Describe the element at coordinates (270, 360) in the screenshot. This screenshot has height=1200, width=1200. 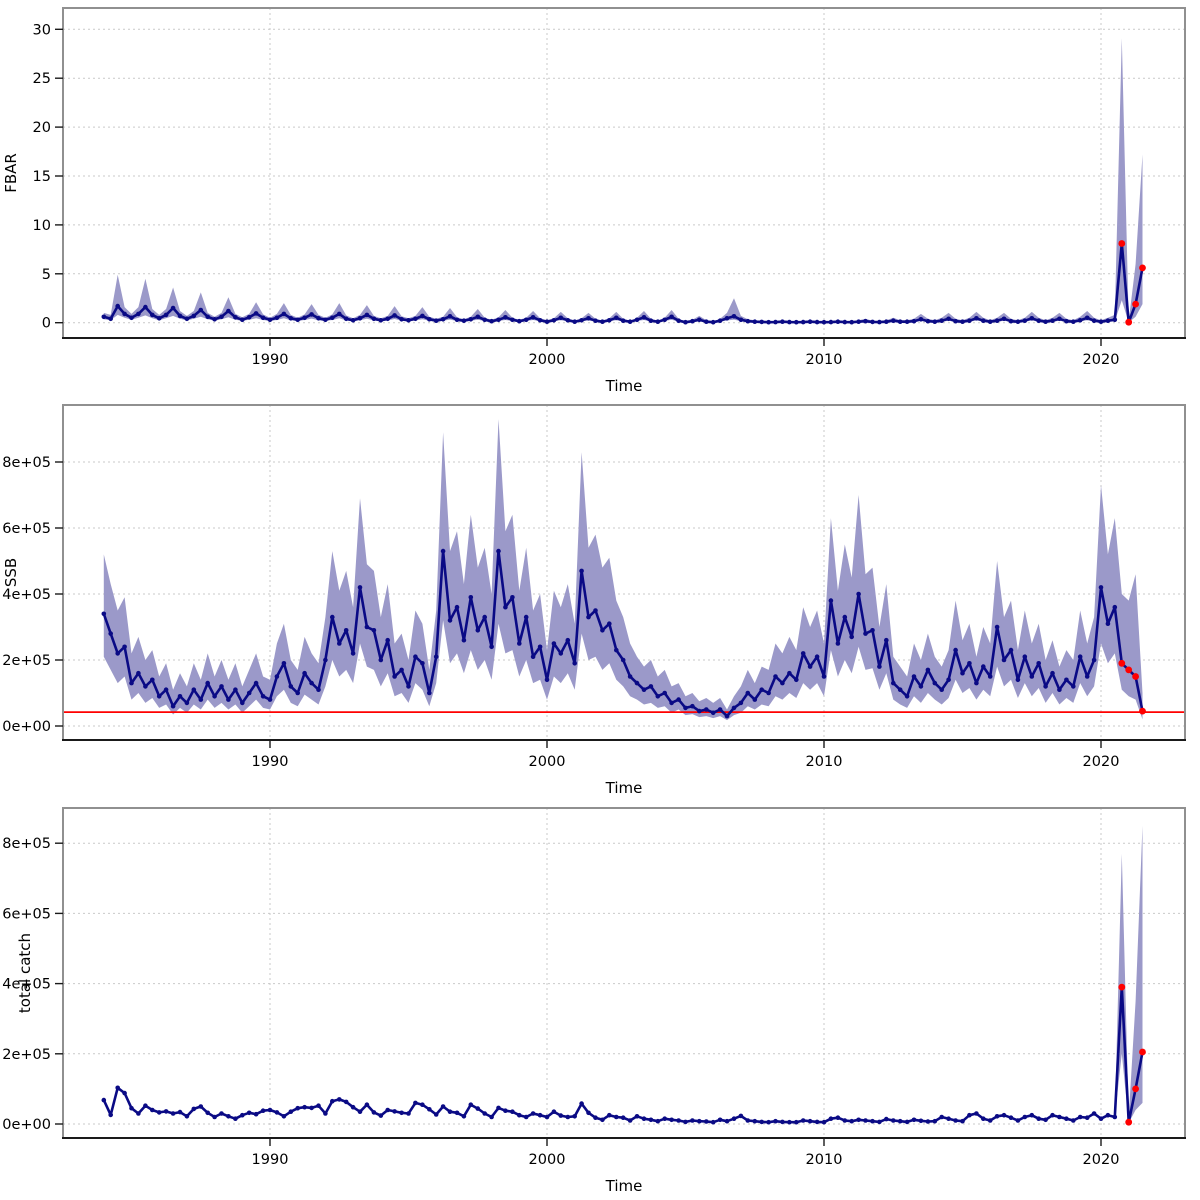
I see `x-tick-label: 1990` at that location.